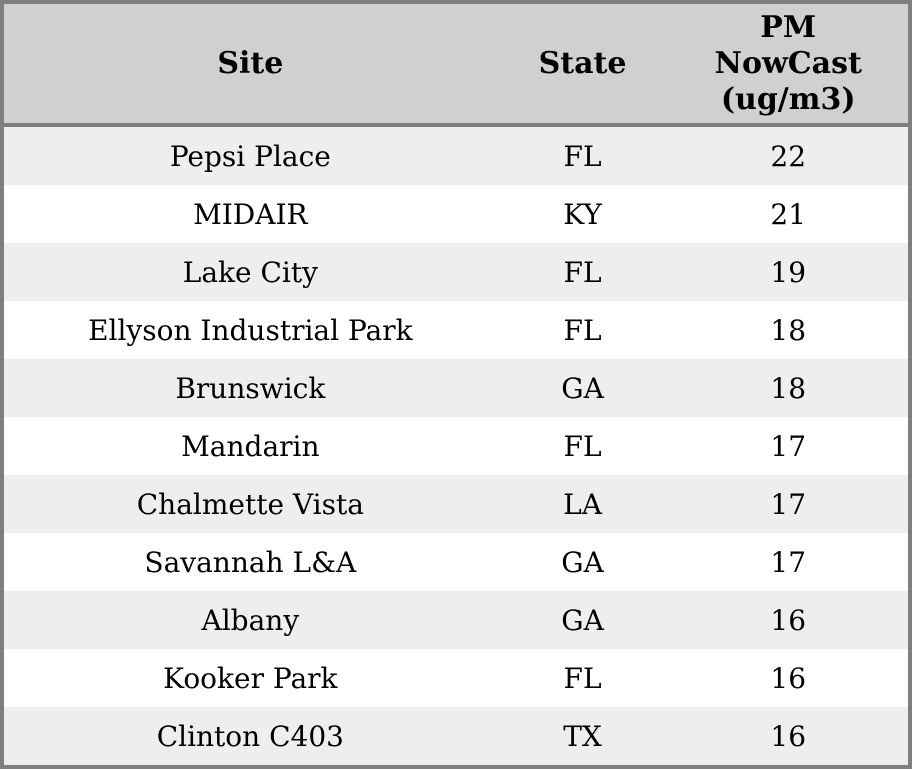  What do you see at coordinates (250, 736) in the screenshot?
I see `site-cell: Clinton C403` at bounding box center [250, 736].